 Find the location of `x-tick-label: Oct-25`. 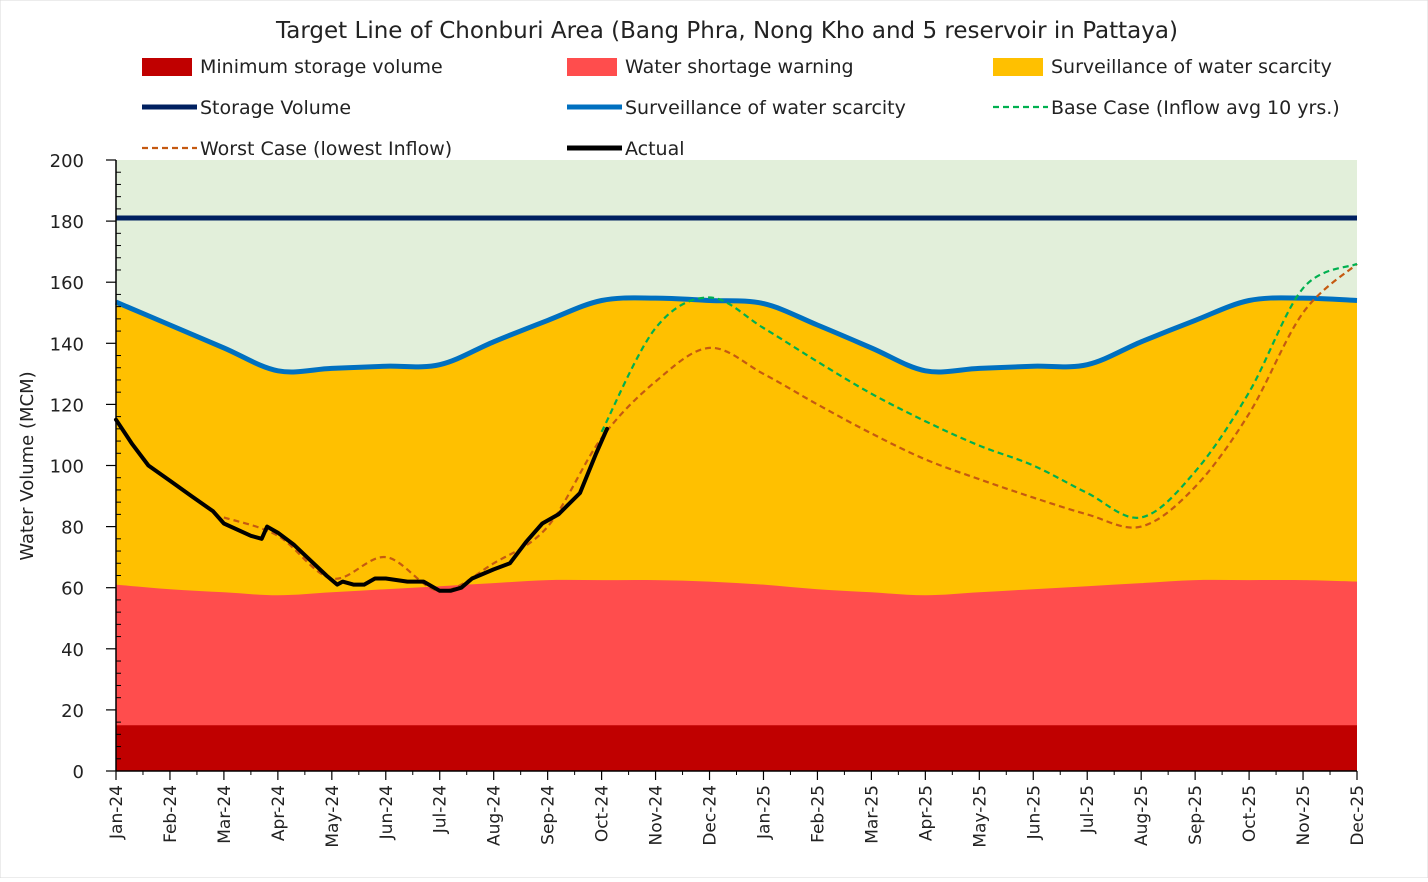

x-tick-label: Oct-25 is located at coordinates (1250, 813).